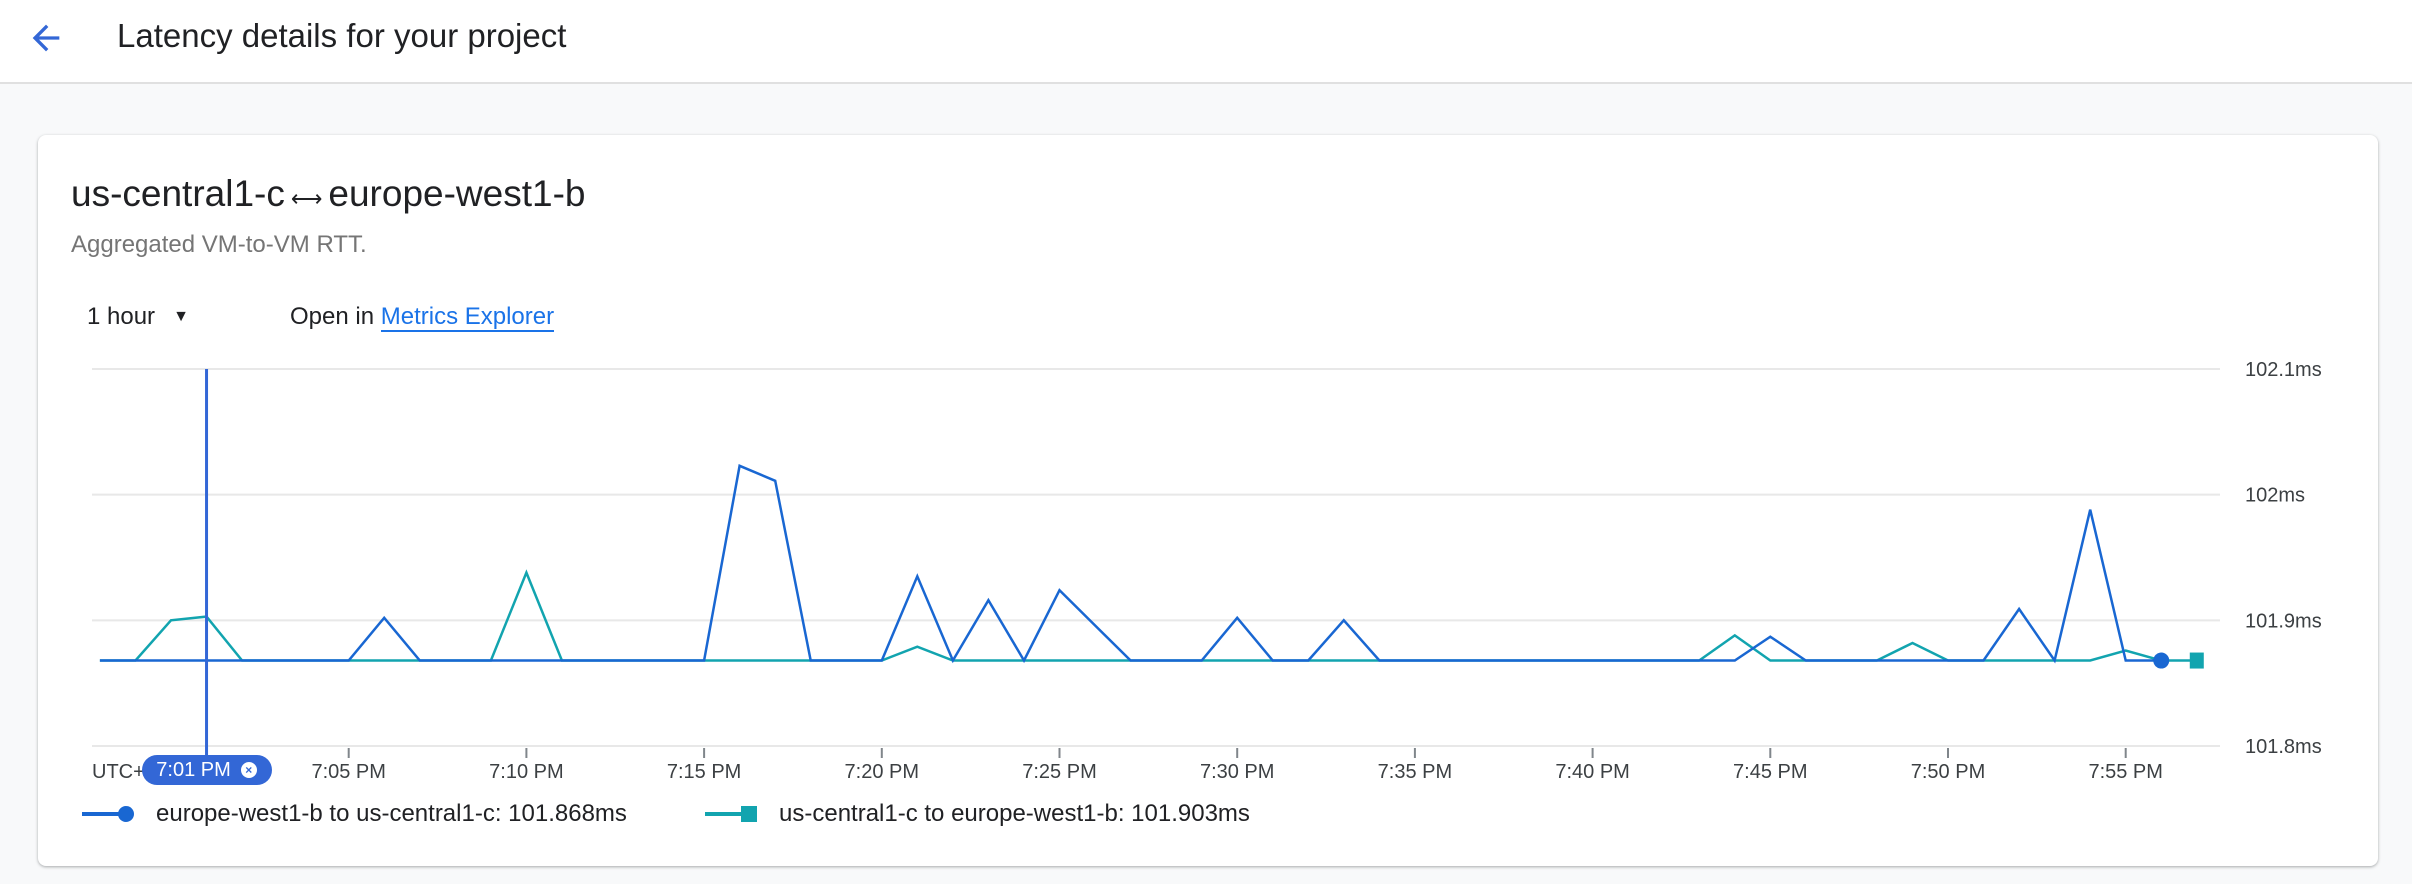  What do you see at coordinates (2283, 621) in the screenshot?
I see `y-tick-label: 101.9ms` at bounding box center [2283, 621].